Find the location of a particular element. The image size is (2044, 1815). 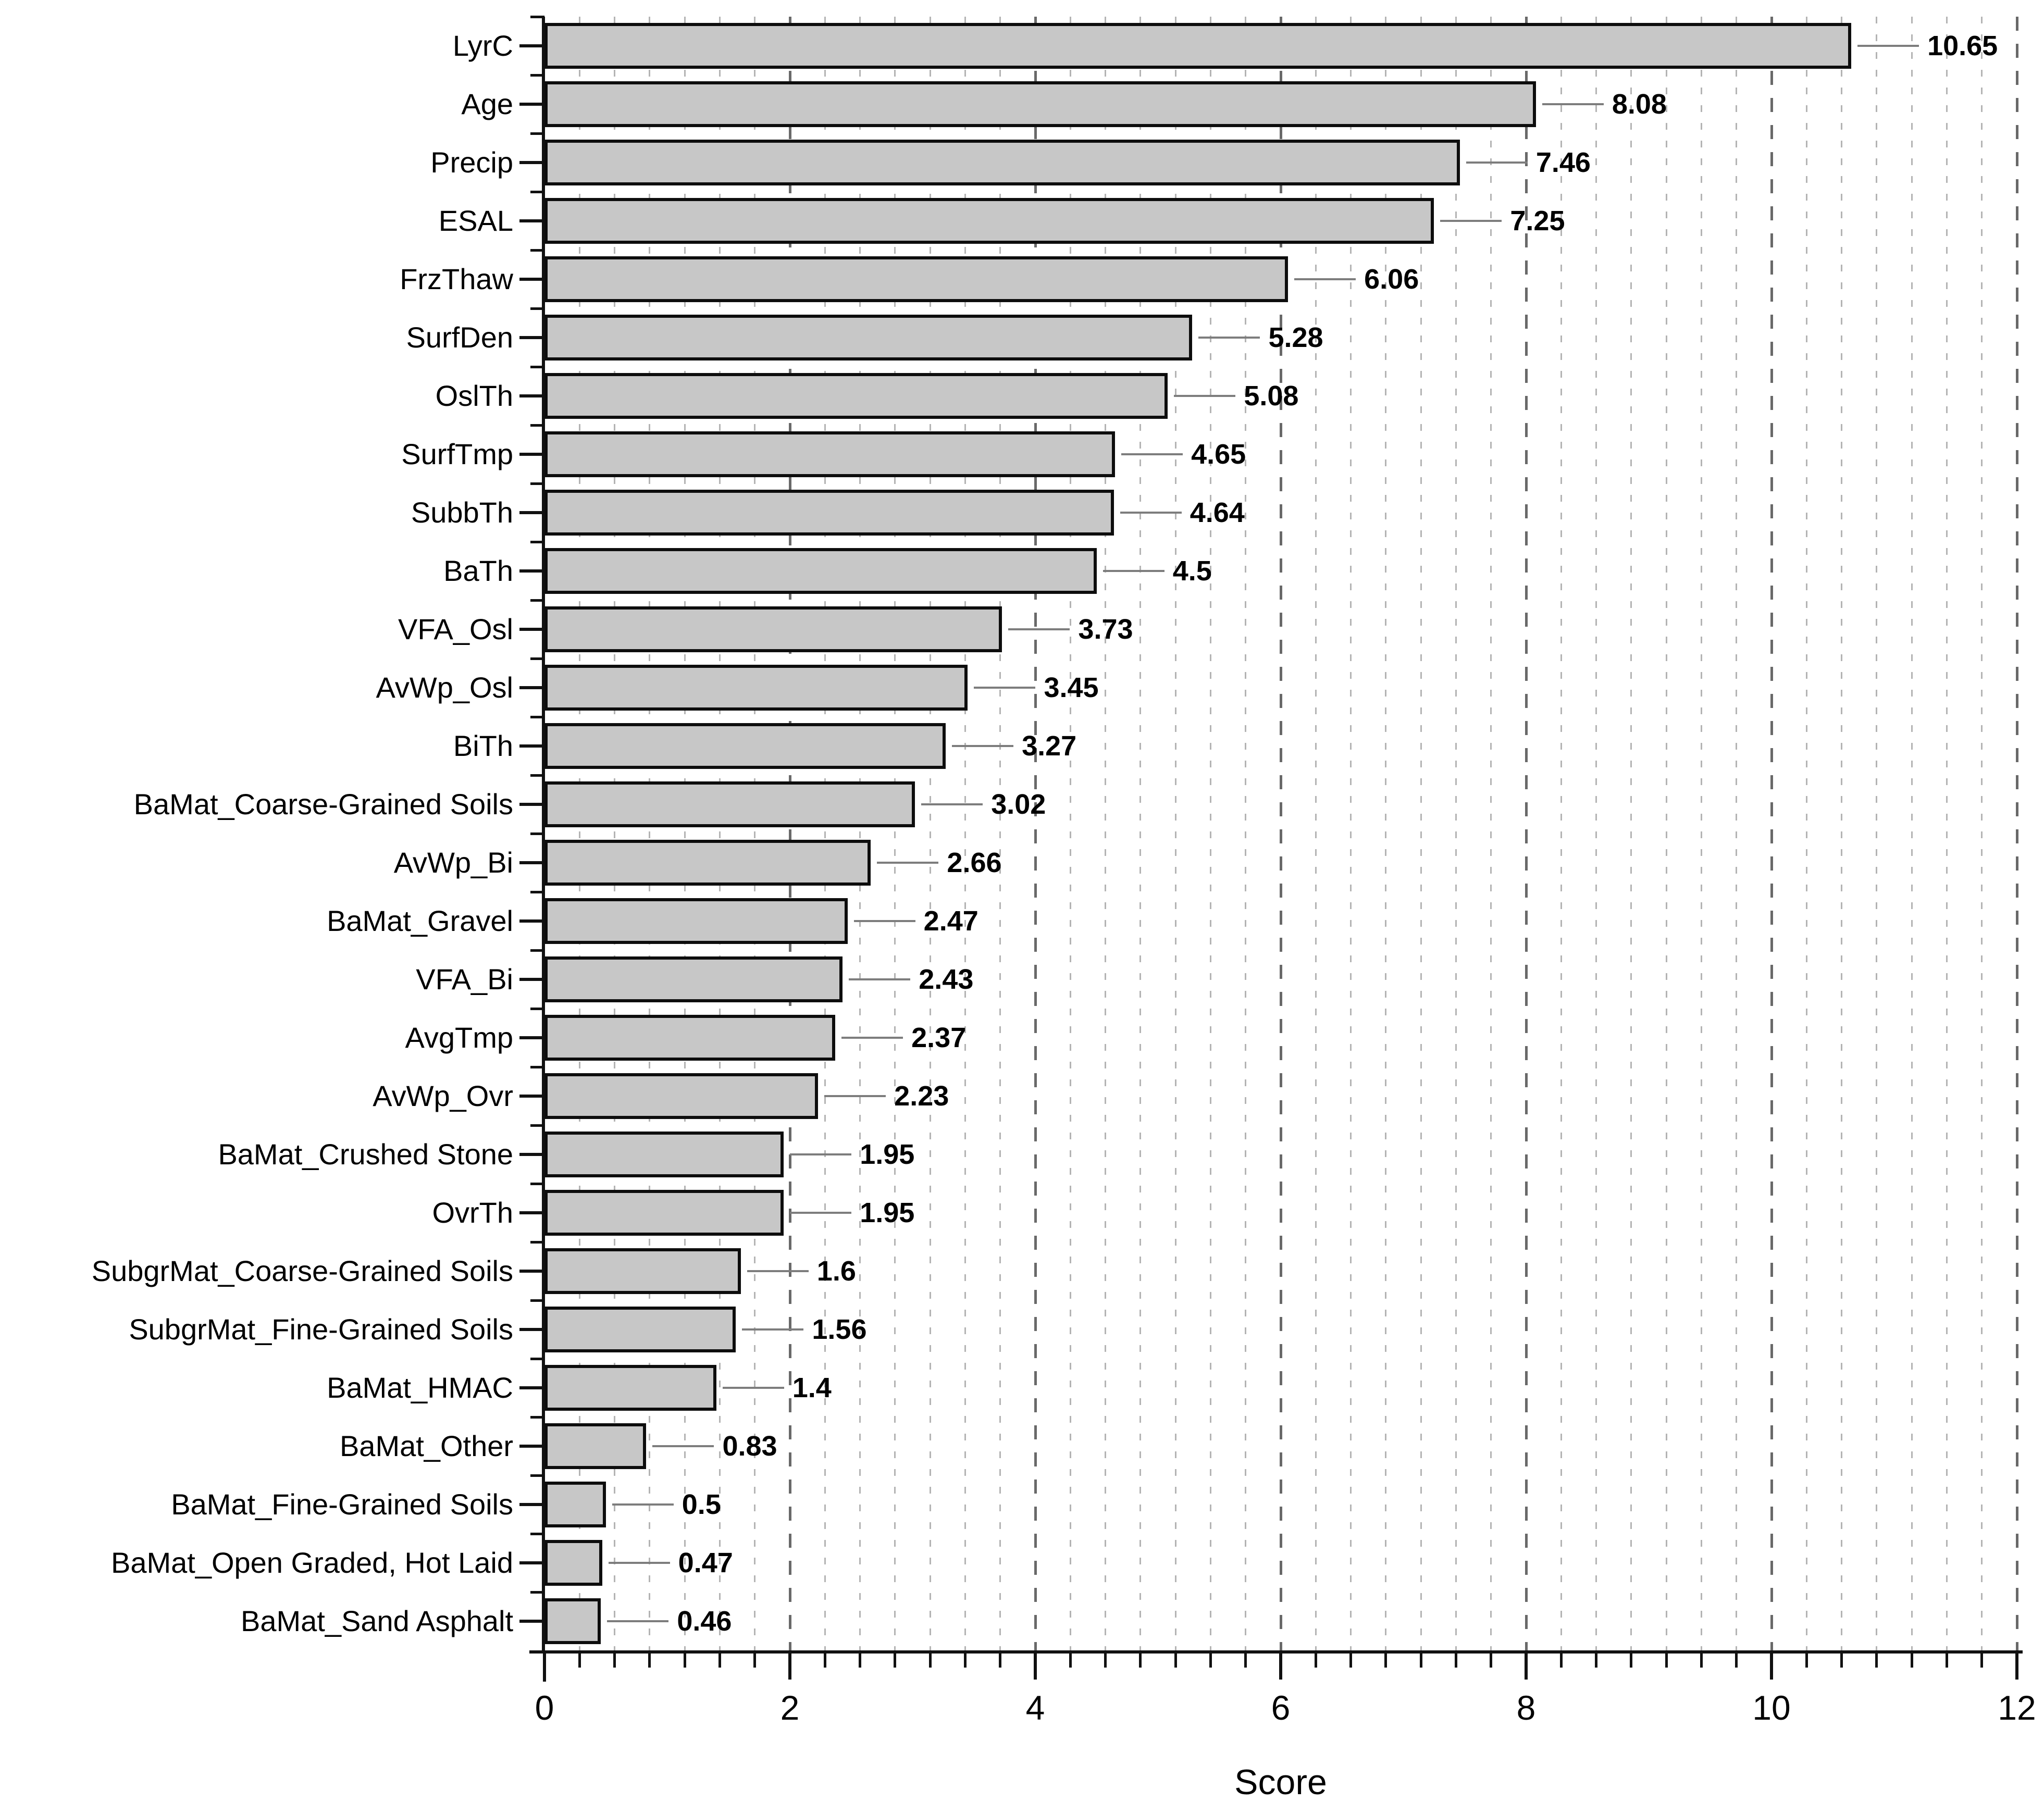

category-label: OslTh is located at coordinates (474, 395).